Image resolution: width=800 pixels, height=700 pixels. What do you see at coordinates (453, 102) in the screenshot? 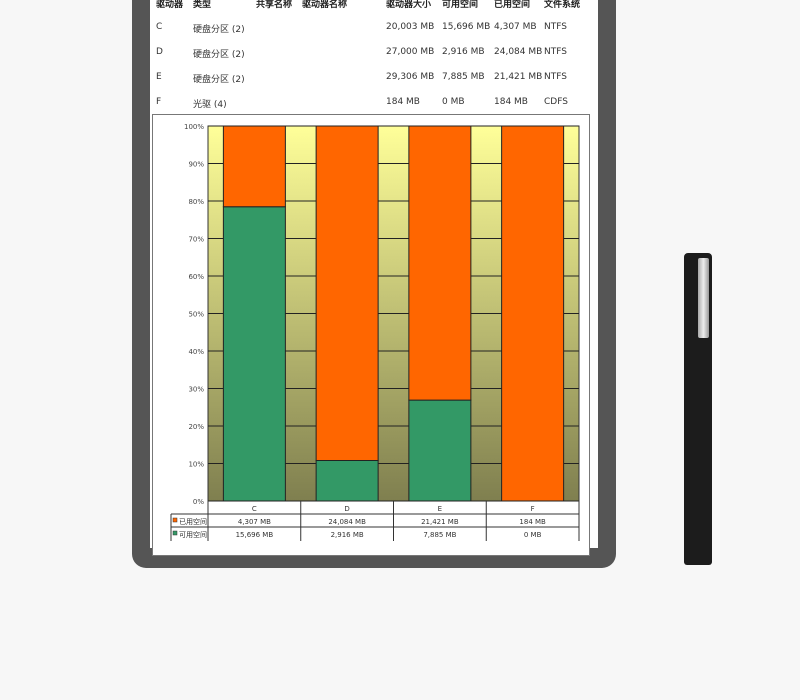
I see `table-cell: 0 MB` at bounding box center [453, 102].